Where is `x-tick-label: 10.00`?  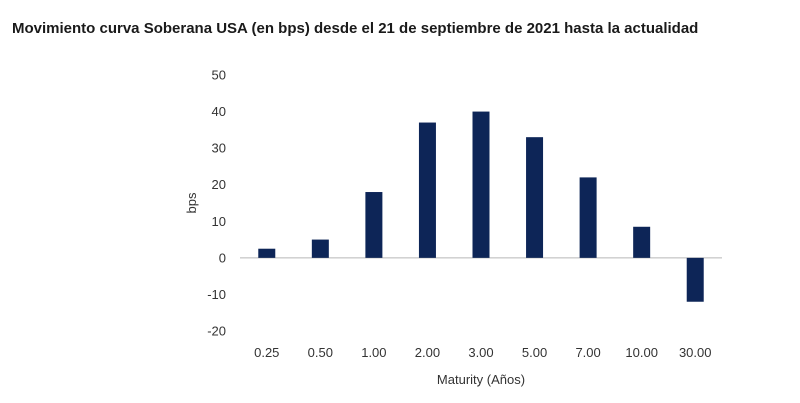 x-tick-label: 10.00 is located at coordinates (641, 352).